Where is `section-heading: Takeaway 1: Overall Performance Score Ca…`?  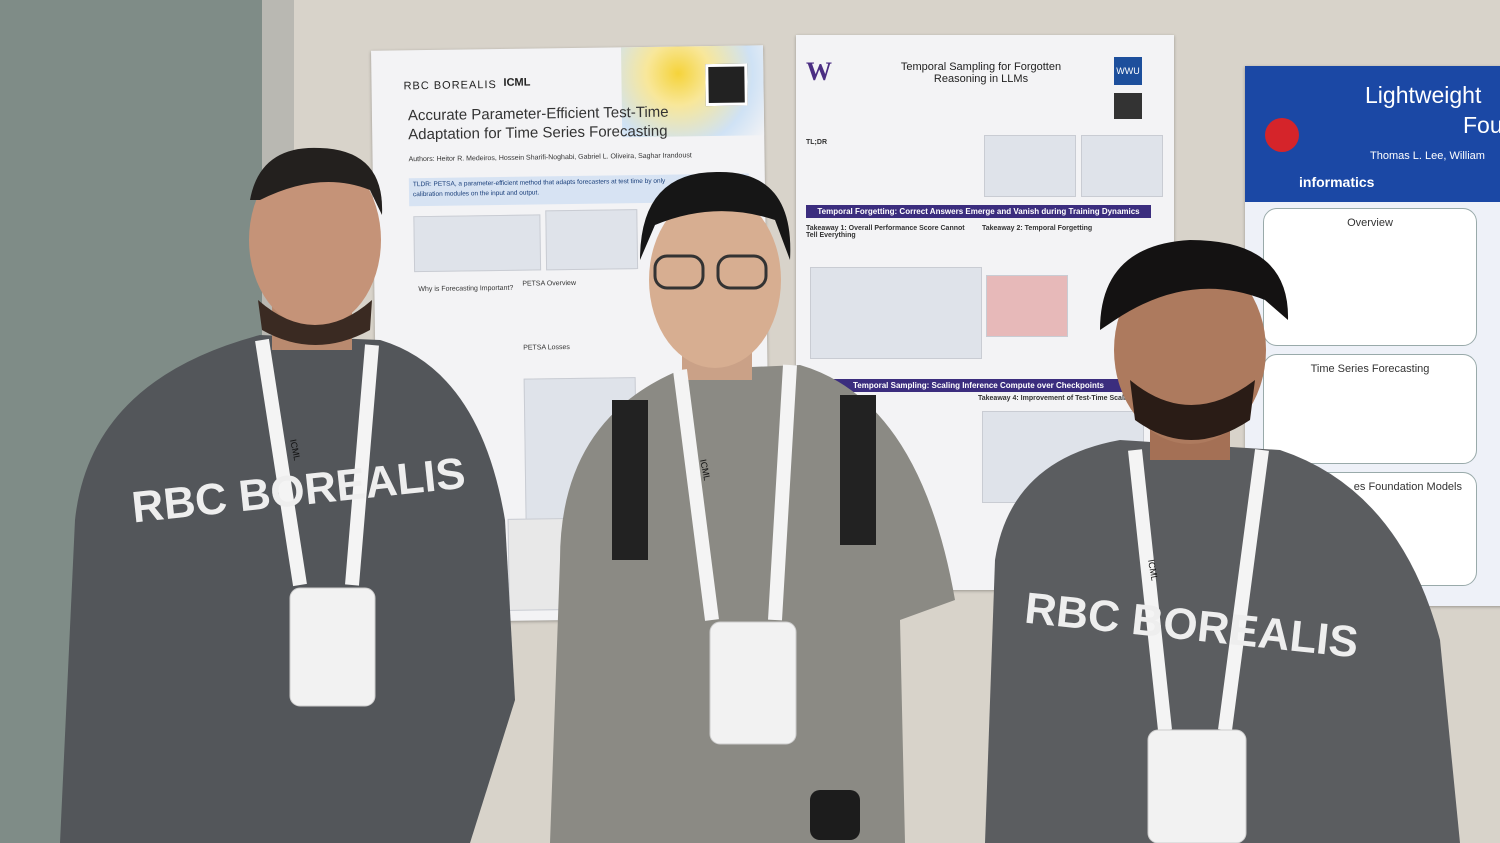 section-heading: Takeaway 1: Overall Performance Score Ca… is located at coordinates (885, 232).